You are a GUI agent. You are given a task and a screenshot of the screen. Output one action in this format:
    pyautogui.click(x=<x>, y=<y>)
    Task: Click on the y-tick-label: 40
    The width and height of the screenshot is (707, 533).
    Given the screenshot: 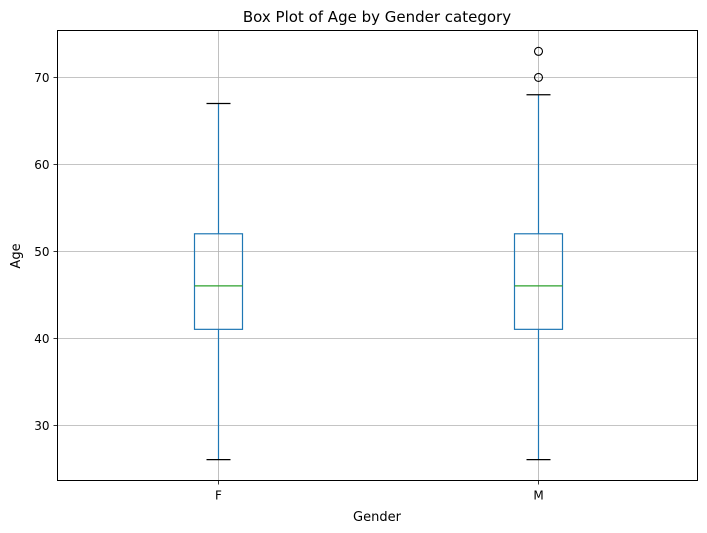 What is the action you would take?
    pyautogui.click(x=41, y=339)
    